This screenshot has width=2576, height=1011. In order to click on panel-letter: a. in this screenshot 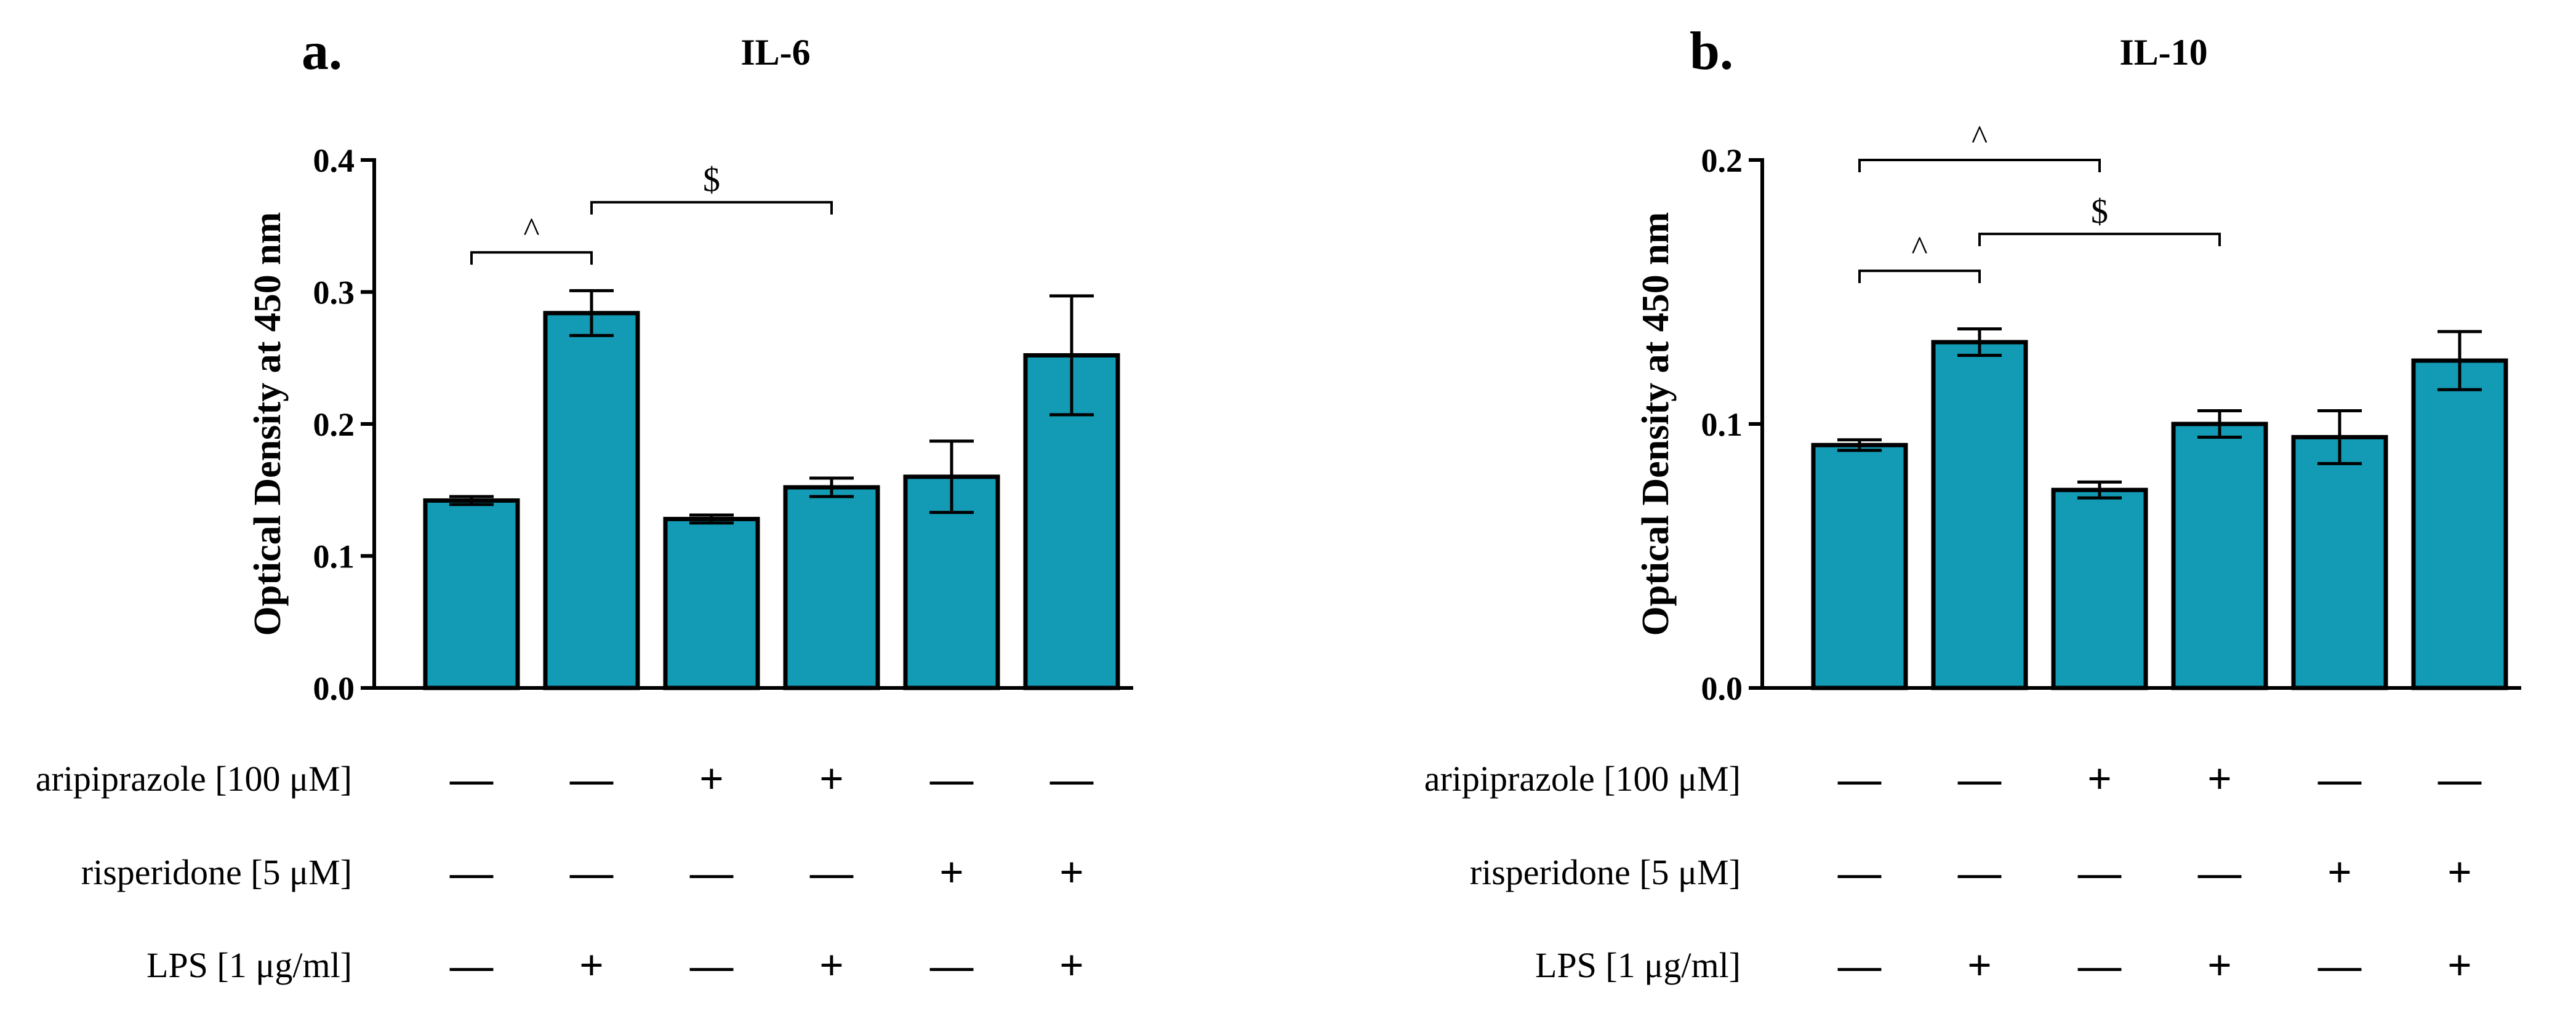, I will do `click(322, 51)`.